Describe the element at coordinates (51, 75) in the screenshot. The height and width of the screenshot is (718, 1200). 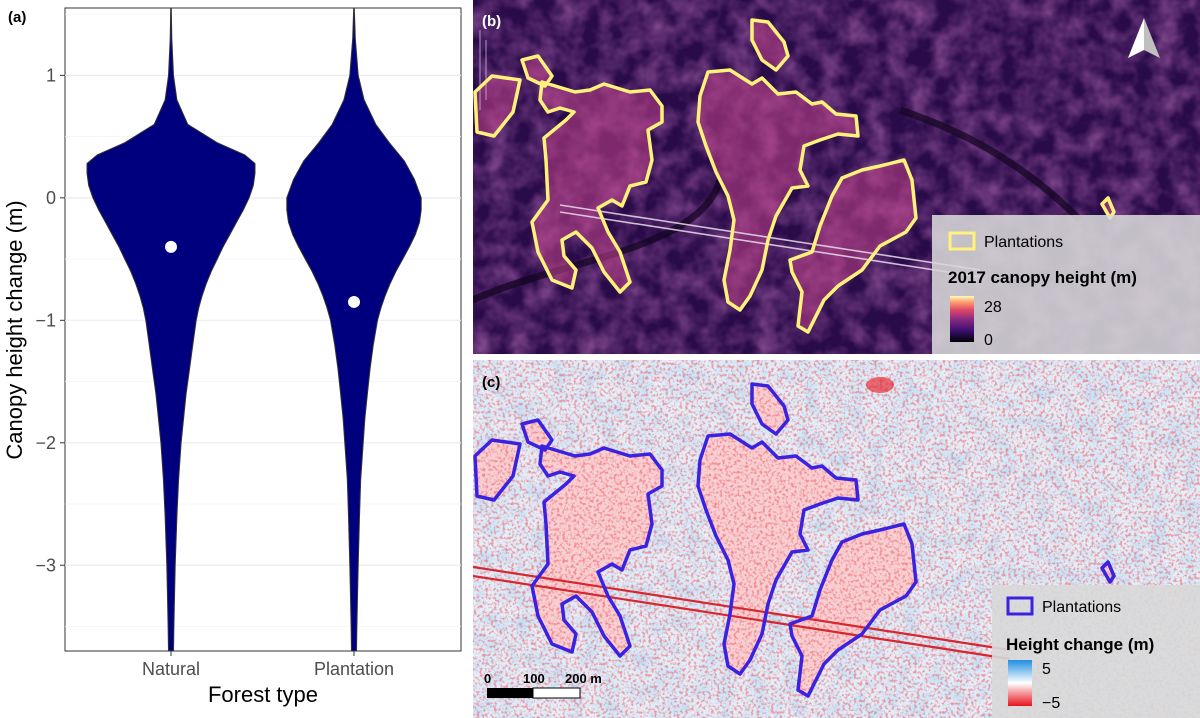
I see `y-tick-label: 1` at that location.